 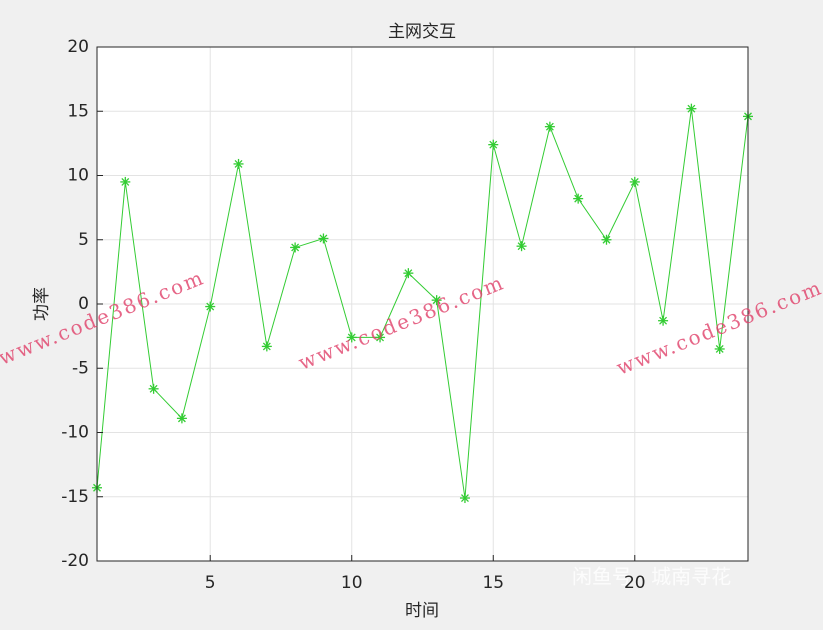 I want to click on y-tick-label: -5, so click(x=80, y=368).